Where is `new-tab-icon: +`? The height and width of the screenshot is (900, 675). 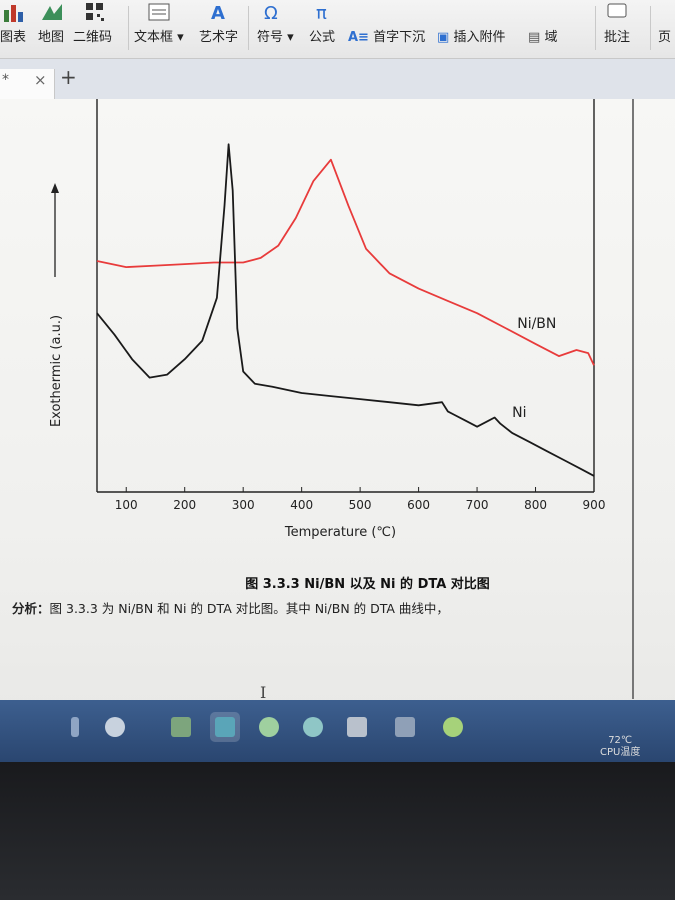
new-tab-icon: + is located at coordinates (68, 77).